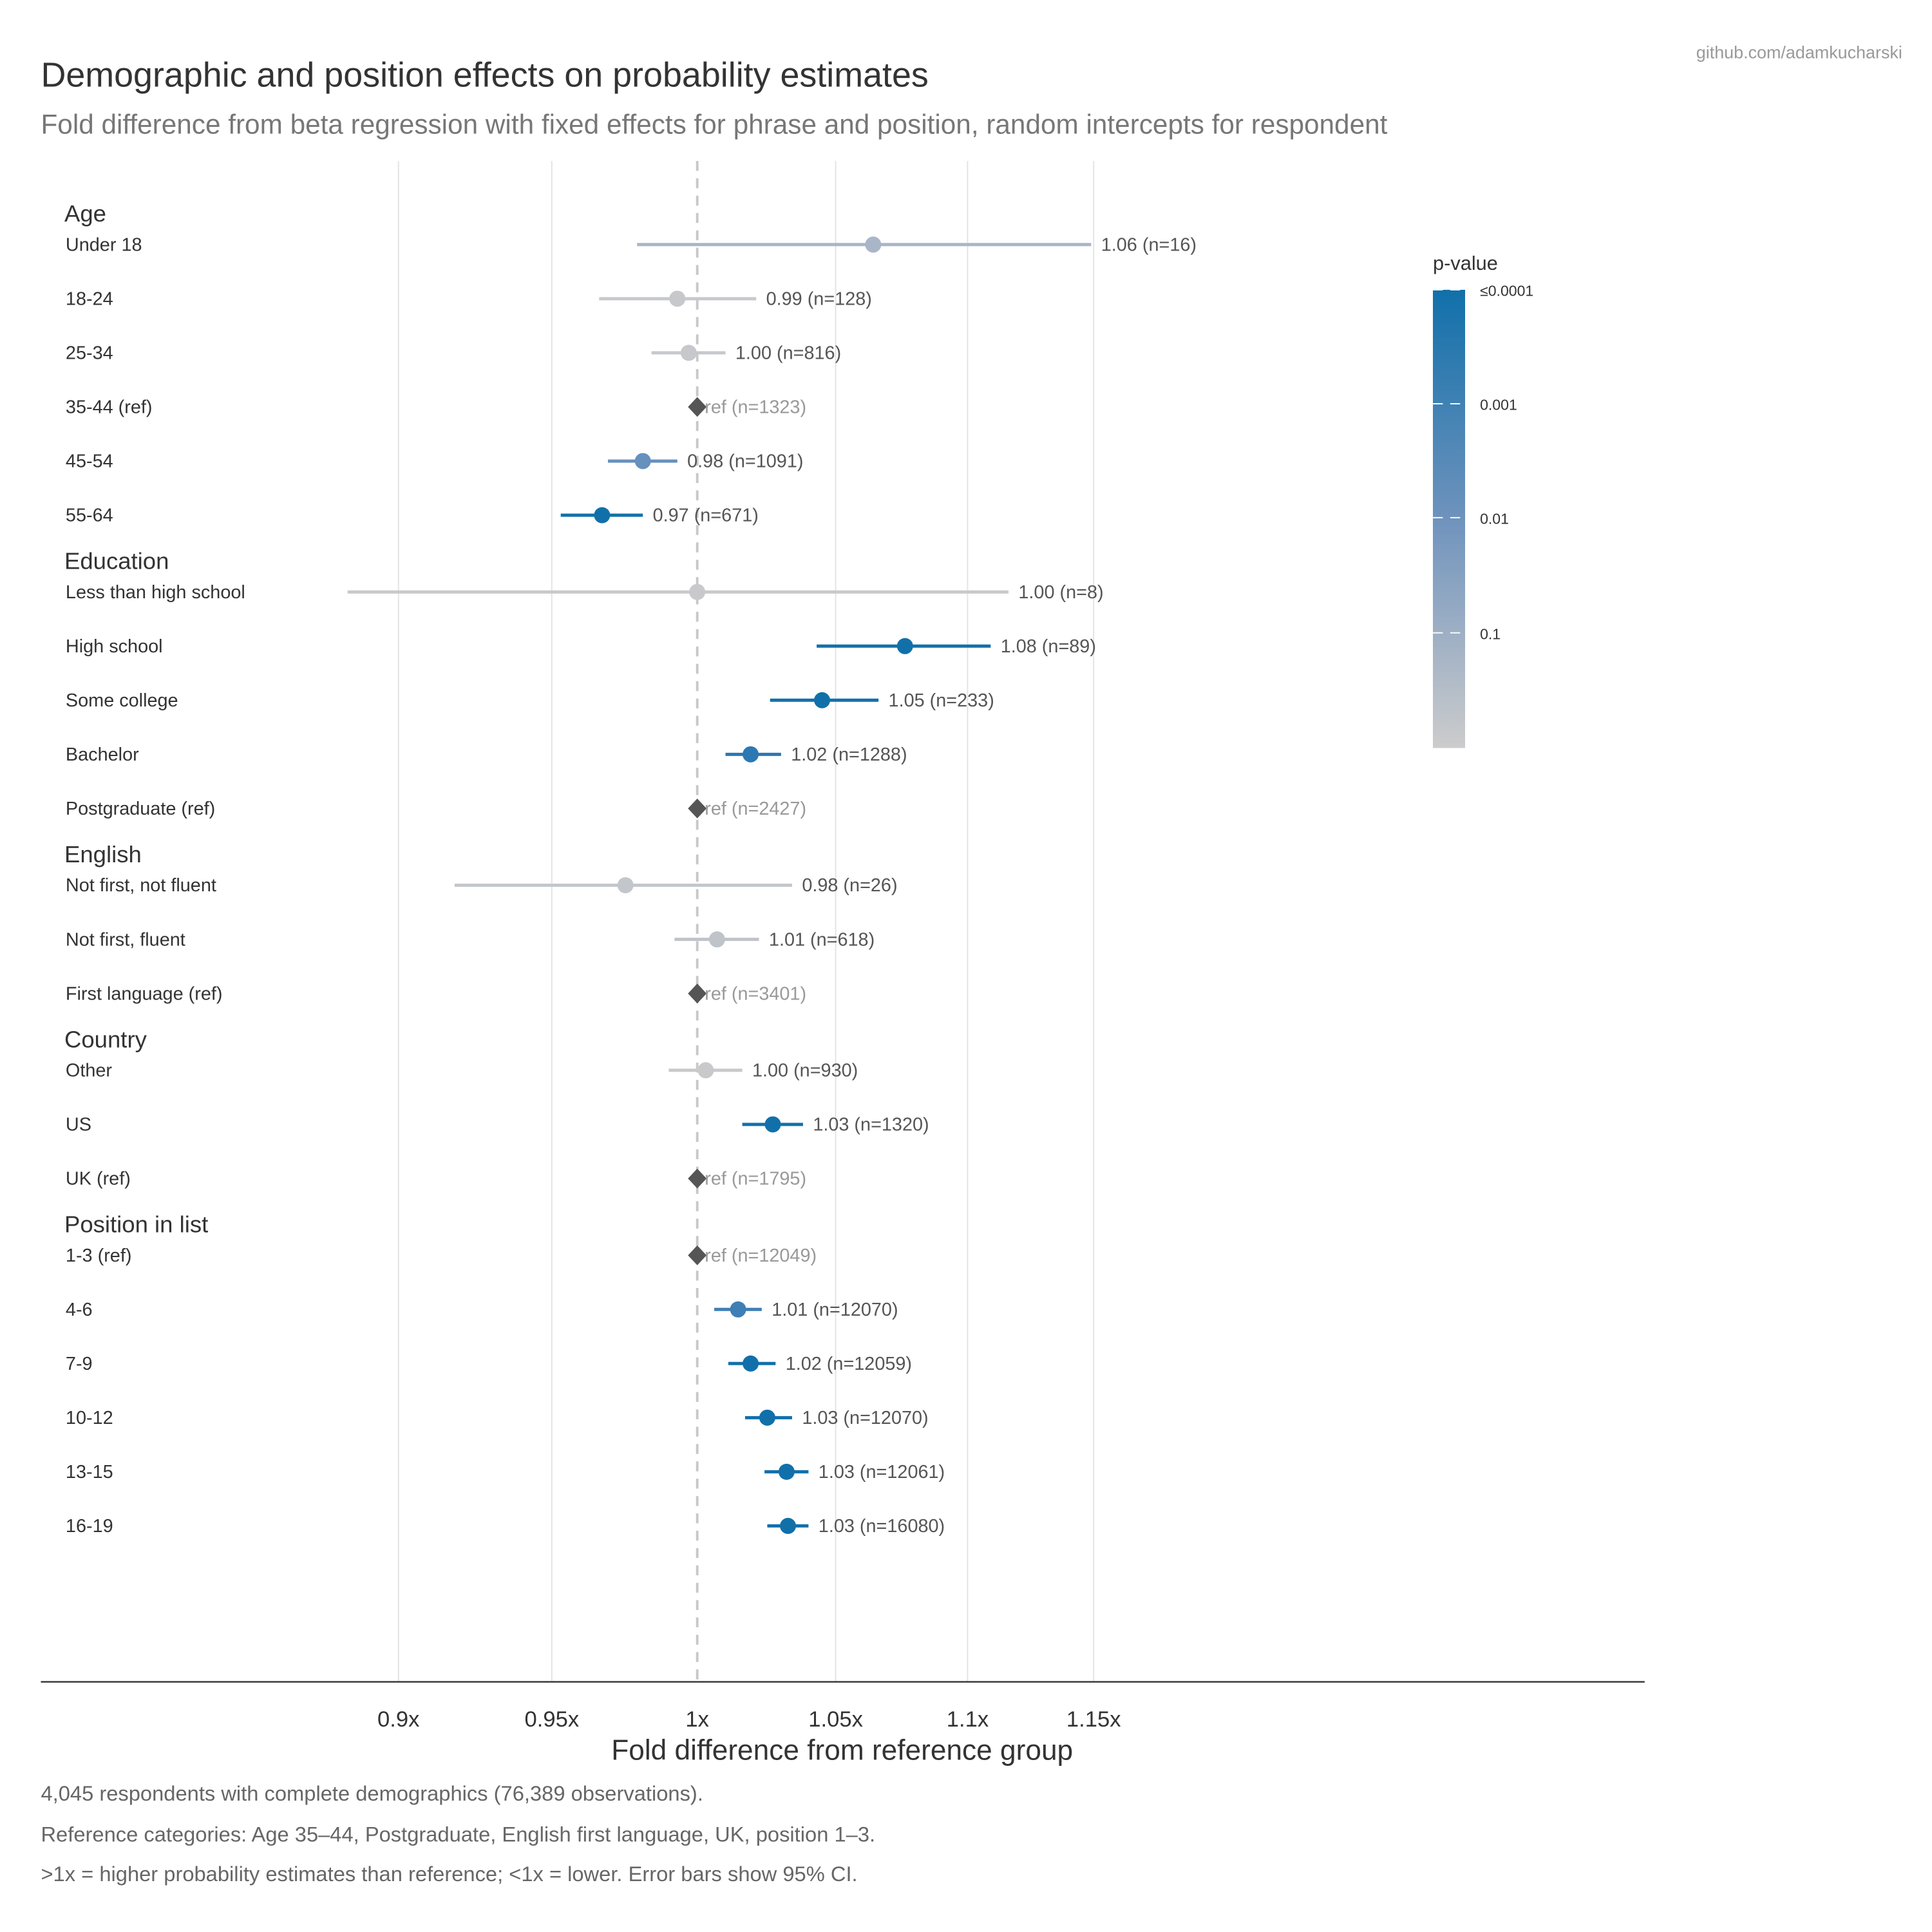 Image resolution: width=1932 pixels, height=1932 pixels. I want to click on legend-label: 0.1, so click(1490, 634).